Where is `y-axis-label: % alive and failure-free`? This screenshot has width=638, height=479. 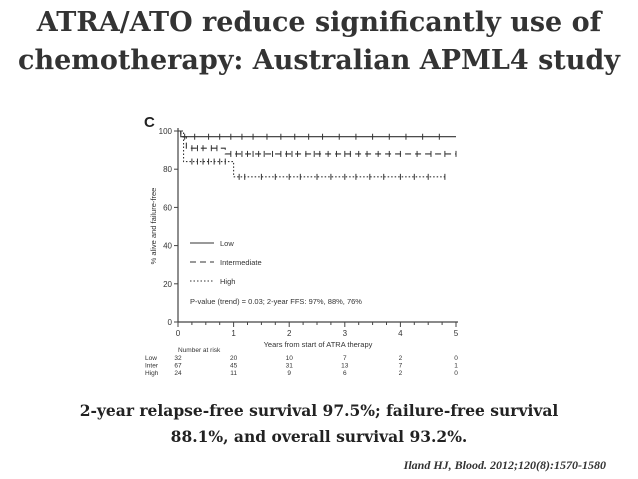
y-axis-label: % alive and failure-free is located at coordinates (153, 226).